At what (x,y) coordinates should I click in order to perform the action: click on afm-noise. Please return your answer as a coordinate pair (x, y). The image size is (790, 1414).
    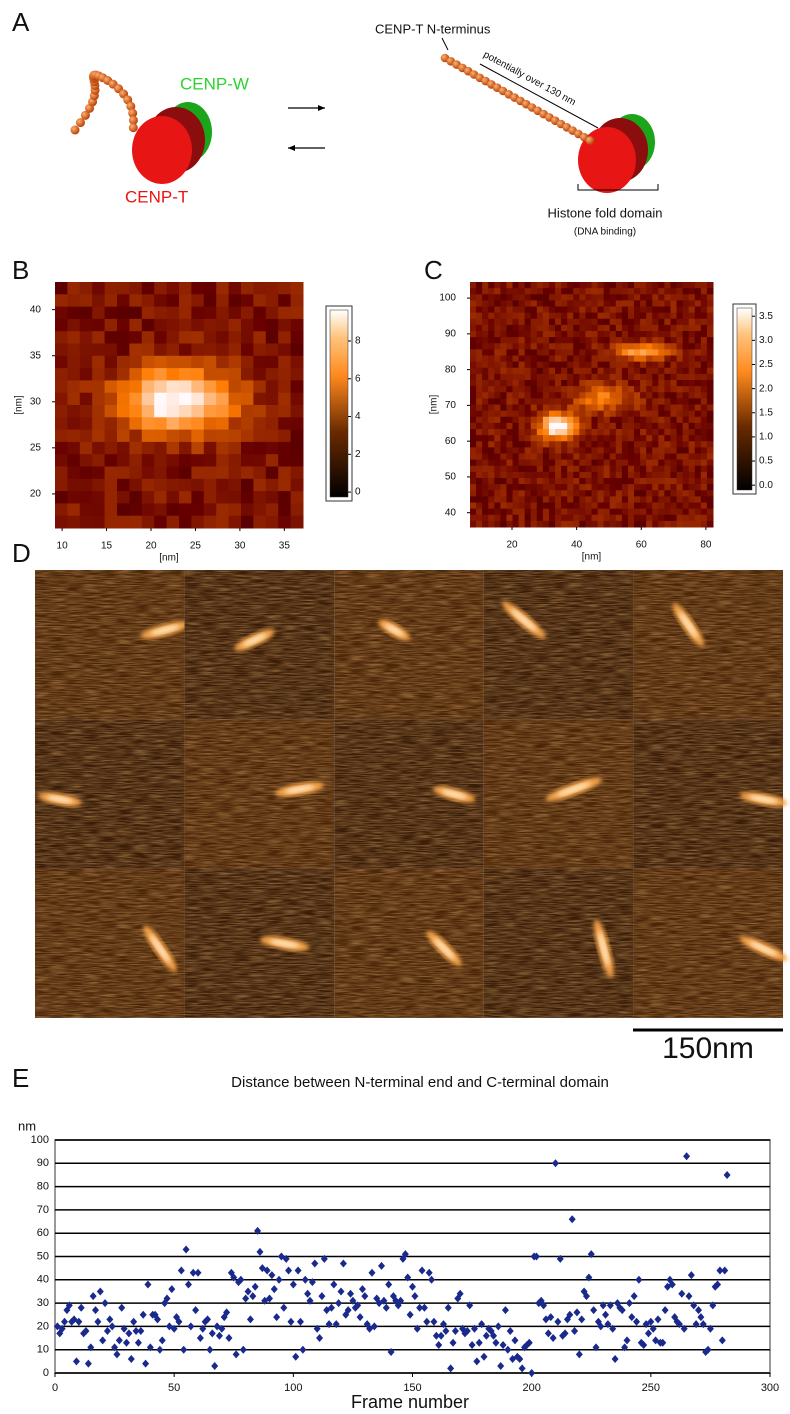
    Looking at the image, I should click on (259, 645).